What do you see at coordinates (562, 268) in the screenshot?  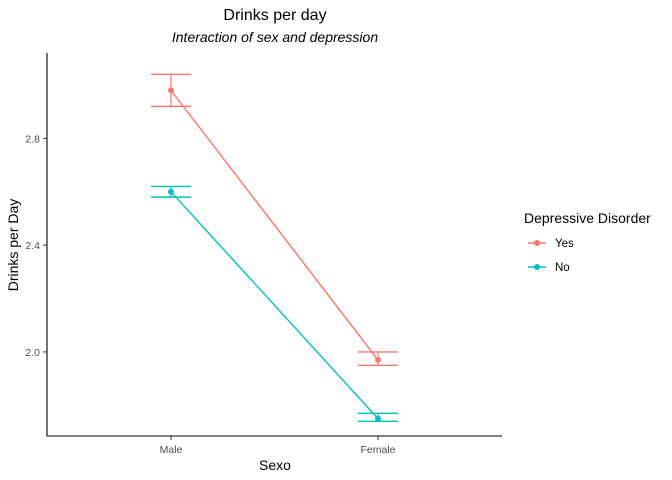 I see `legend-label: No` at bounding box center [562, 268].